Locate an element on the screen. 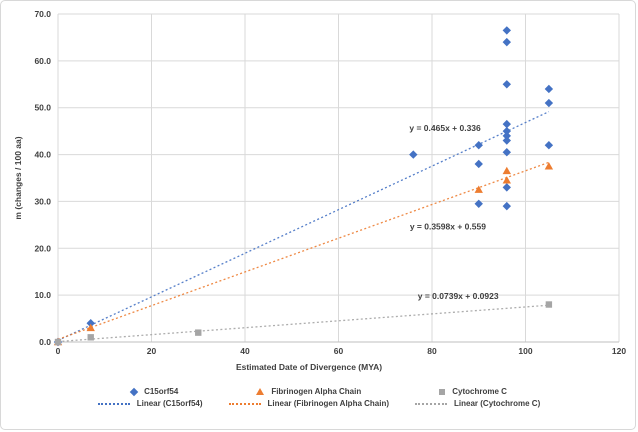 This screenshot has height=432, width=638. y-tick-label: 0.0 is located at coordinates (45, 342).